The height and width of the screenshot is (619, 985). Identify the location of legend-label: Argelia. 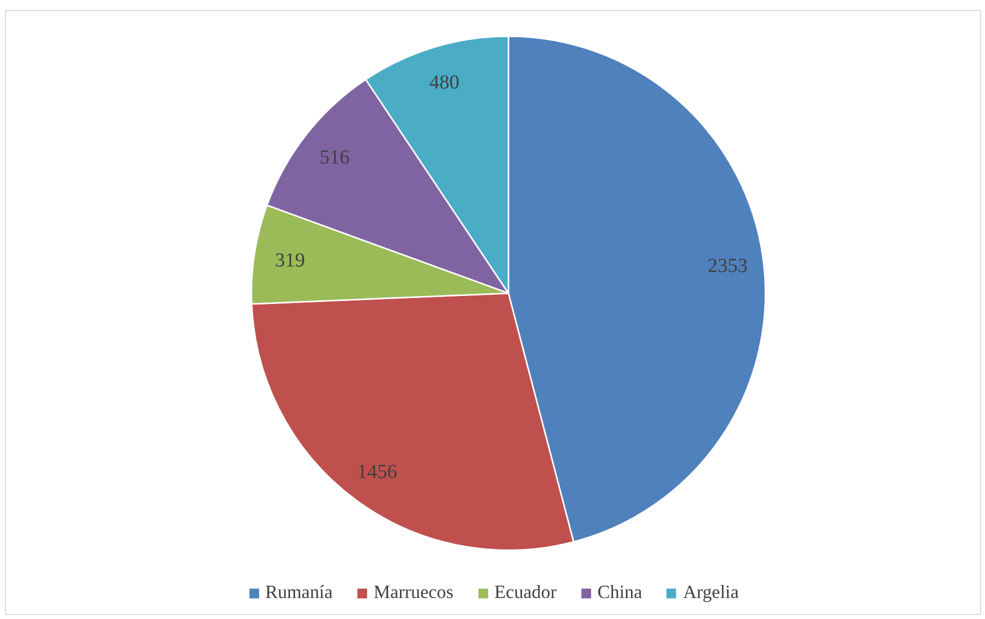
(711, 593).